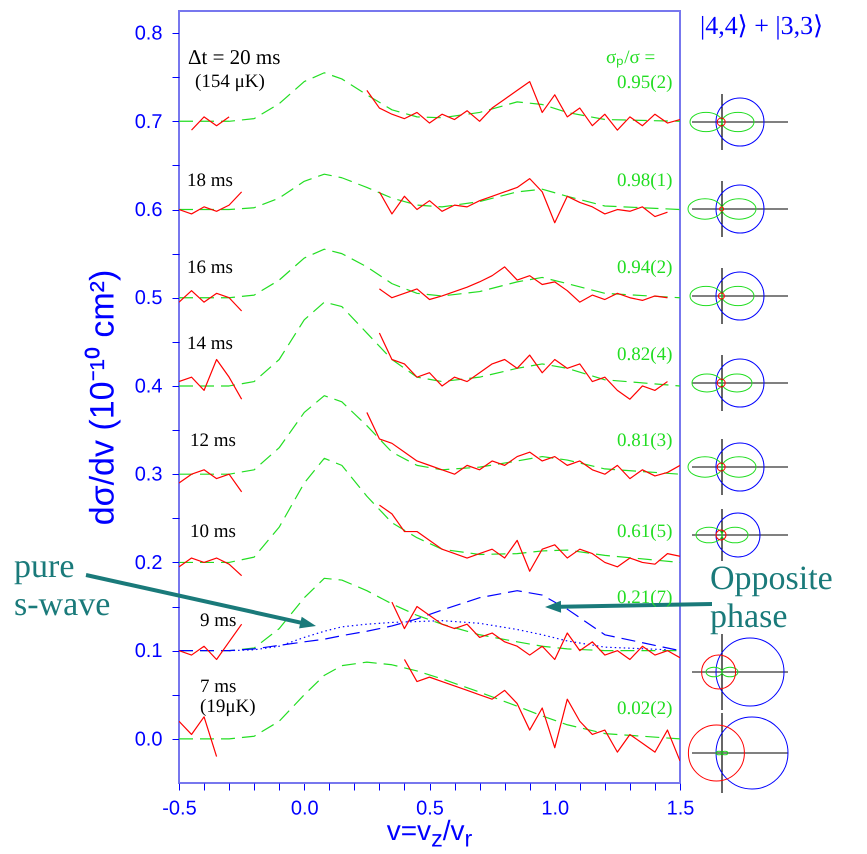  Describe the element at coordinates (680, 809) in the screenshot. I see `x-tick-label: 1.5` at that location.